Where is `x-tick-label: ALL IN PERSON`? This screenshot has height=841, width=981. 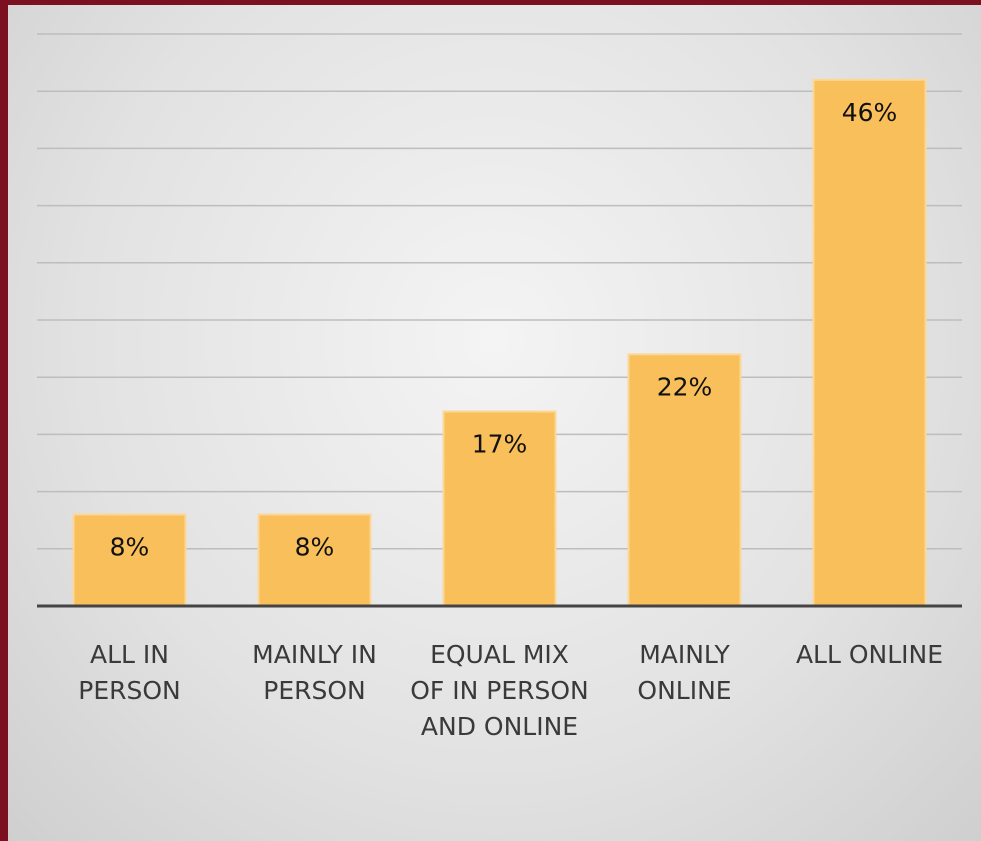 x-tick-label: ALL IN PERSON is located at coordinates (129, 672).